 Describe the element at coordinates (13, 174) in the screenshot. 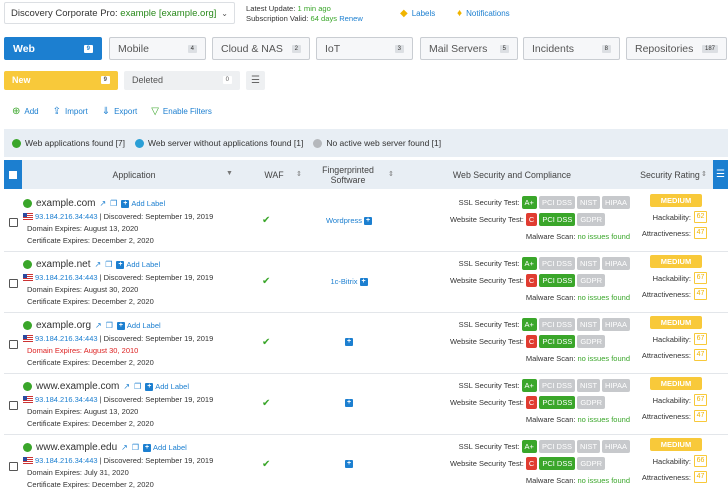

I see `select-all-checkbox` at that location.